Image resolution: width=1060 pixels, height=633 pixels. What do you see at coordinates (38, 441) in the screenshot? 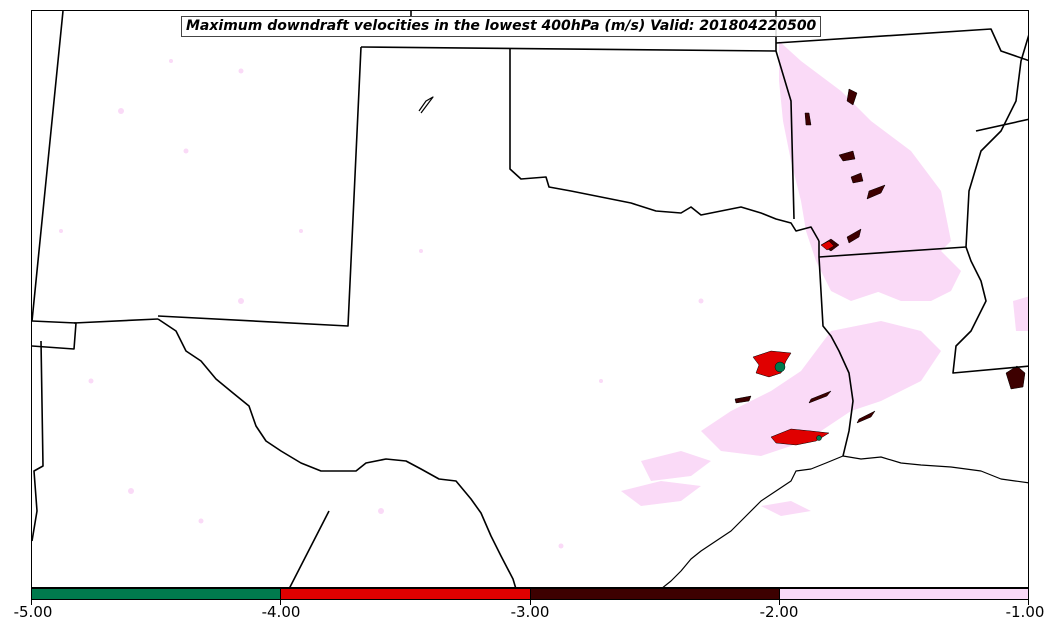
I see `boundary-mexico-west` at bounding box center [38, 441].